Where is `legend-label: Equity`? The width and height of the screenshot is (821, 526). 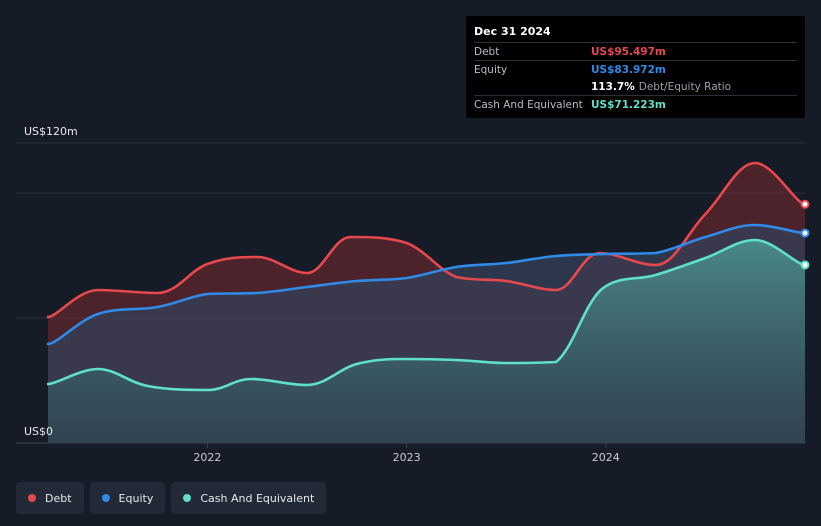 legend-label: Equity is located at coordinates (136, 498).